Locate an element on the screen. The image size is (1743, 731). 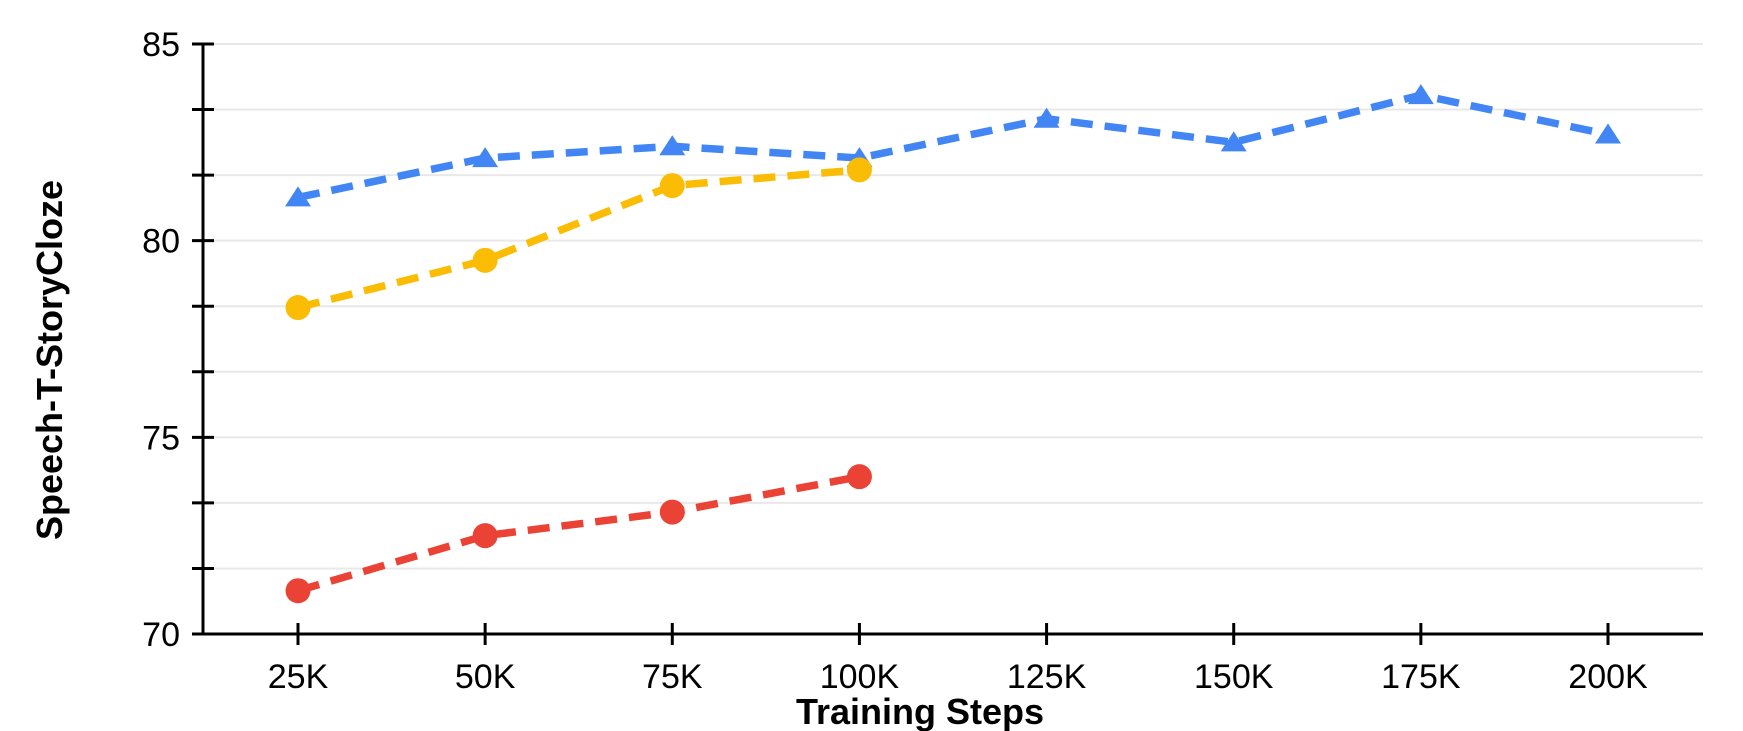
x-tick-label: 125K is located at coordinates (1047, 677).